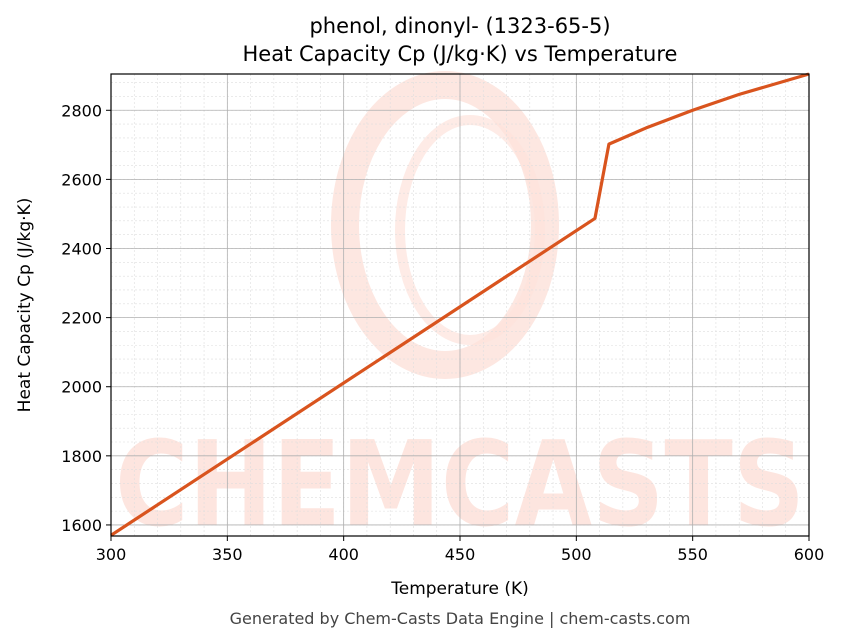 The width and height of the screenshot is (843, 644). What do you see at coordinates (227, 554) in the screenshot?
I see `x-tick-label: 350` at bounding box center [227, 554].